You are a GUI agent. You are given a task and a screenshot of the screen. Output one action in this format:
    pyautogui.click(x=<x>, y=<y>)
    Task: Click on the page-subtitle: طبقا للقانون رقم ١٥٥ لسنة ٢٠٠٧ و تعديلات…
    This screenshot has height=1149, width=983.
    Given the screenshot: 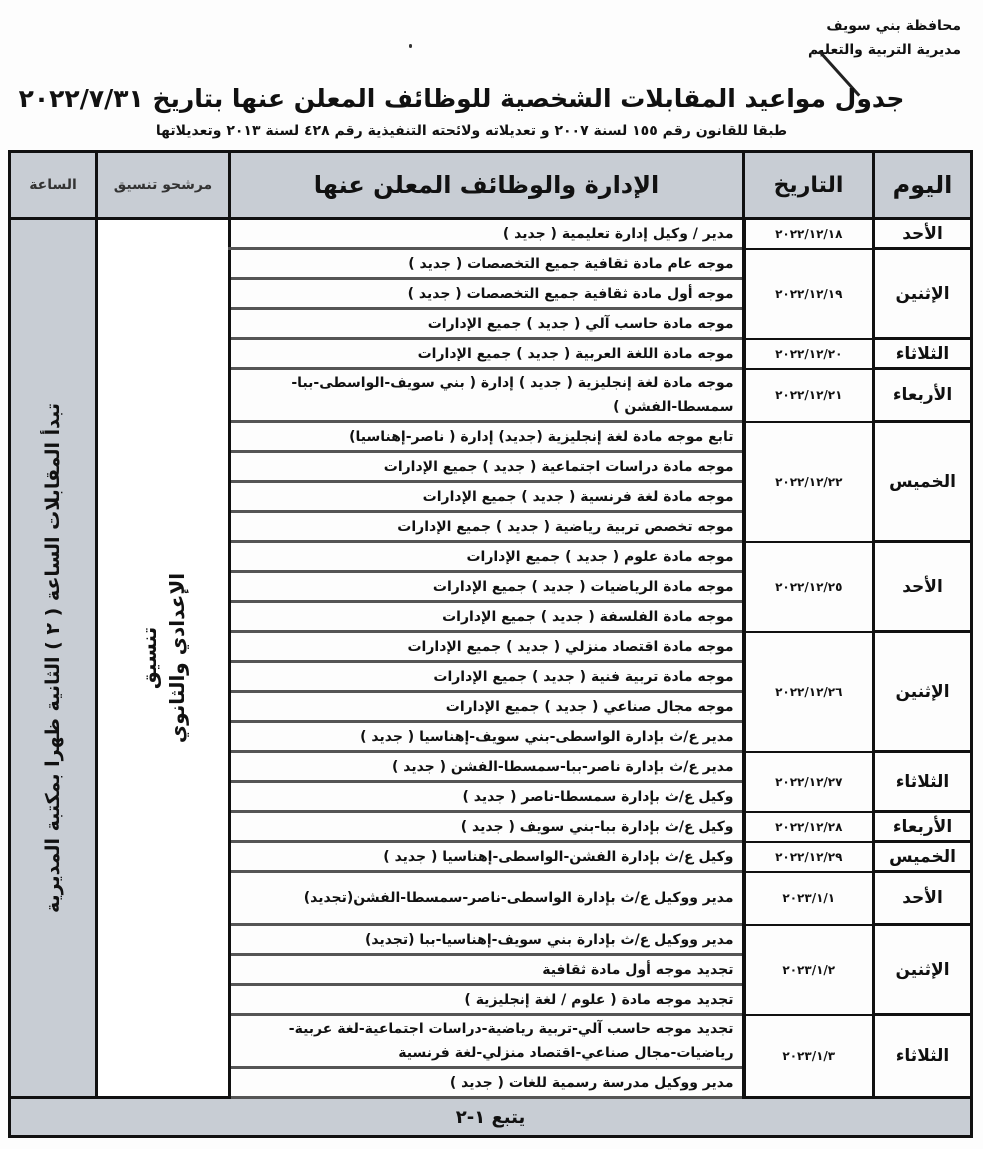 What is the action you would take?
    pyautogui.click(x=471, y=131)
    